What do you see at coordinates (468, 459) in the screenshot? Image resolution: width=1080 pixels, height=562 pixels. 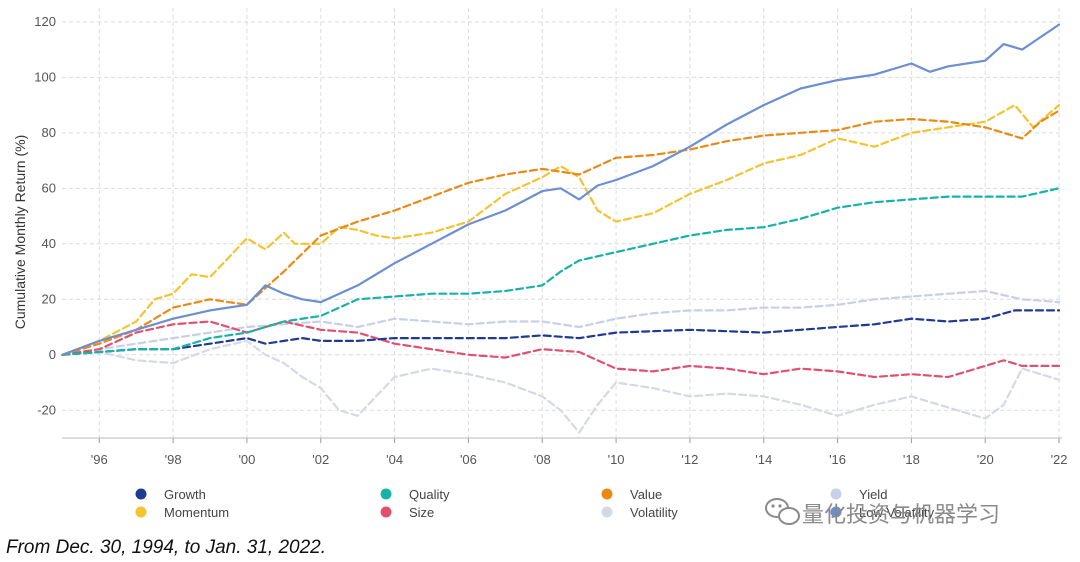 I see `x-tick-label: '06` at bounding box center [468, 459].